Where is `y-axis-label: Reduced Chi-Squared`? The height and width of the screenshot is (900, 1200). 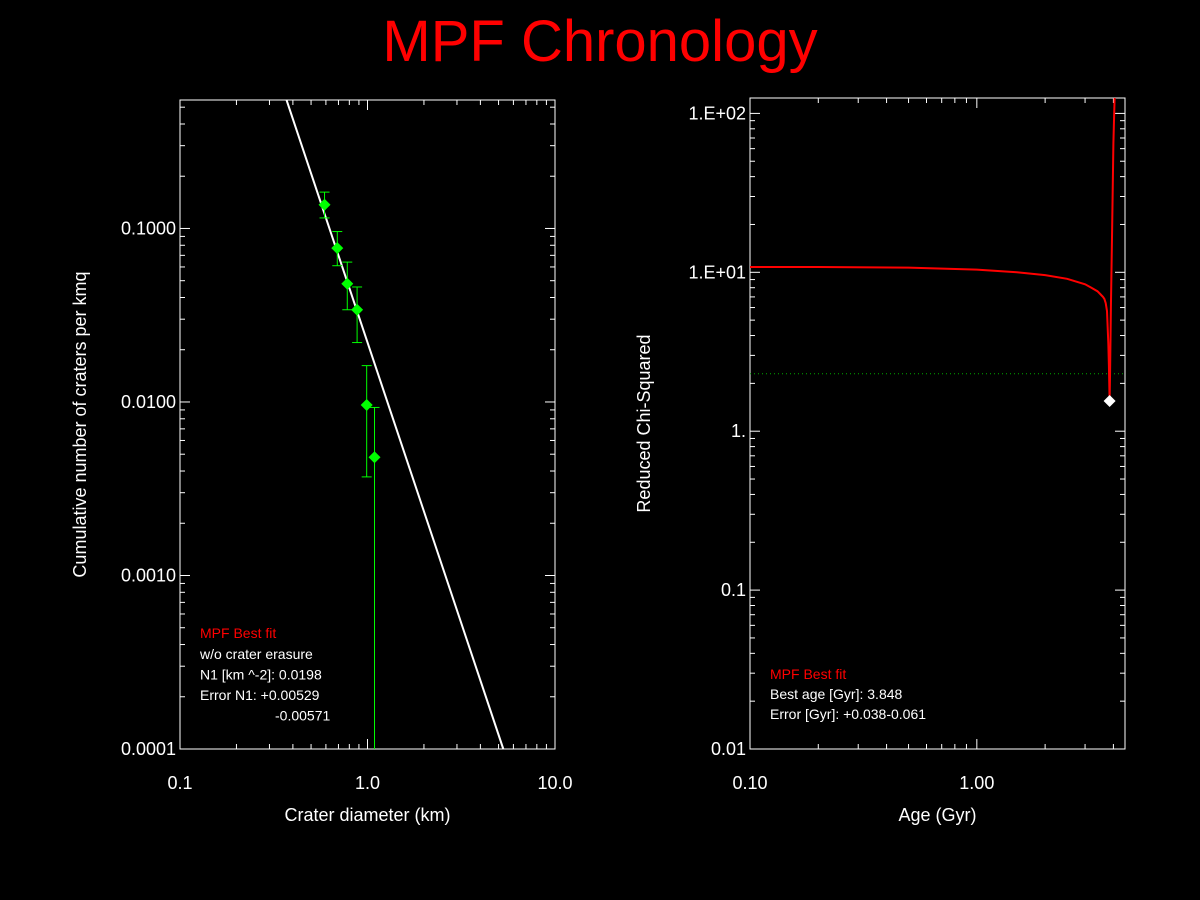 y-axis-label: Reduced Chi-Squared is located at coordinates (644, 423).